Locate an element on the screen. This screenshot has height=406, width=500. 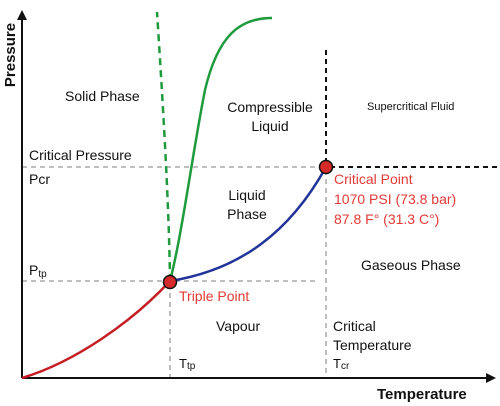
pcr-label: Pcr is located at coordinates (39, 179).